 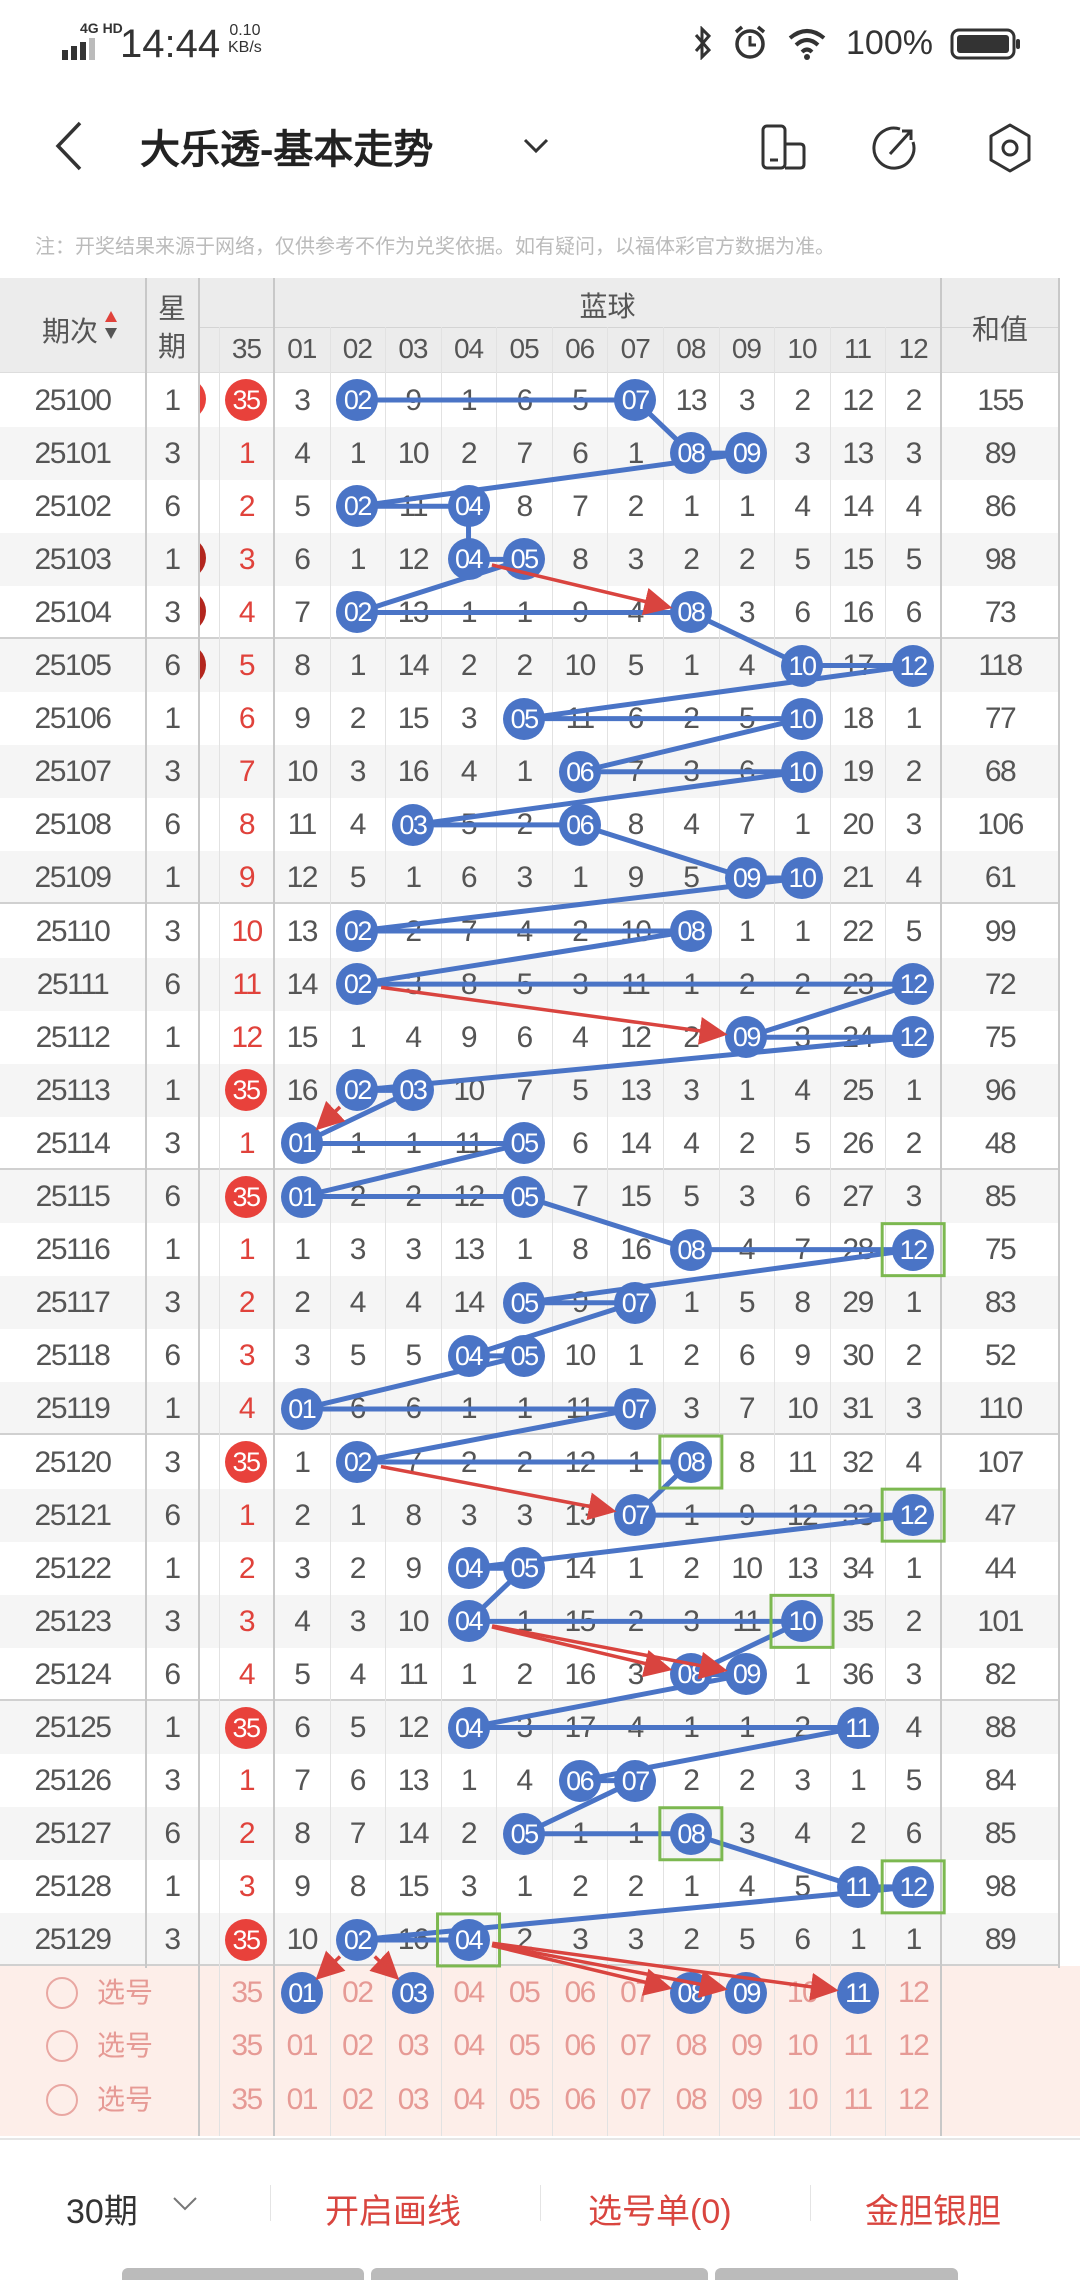 What do you see at coordinates (580, 1621) in the screenshot?
I see `blue-miss-count: 15` at bounding box center [580, 1621].